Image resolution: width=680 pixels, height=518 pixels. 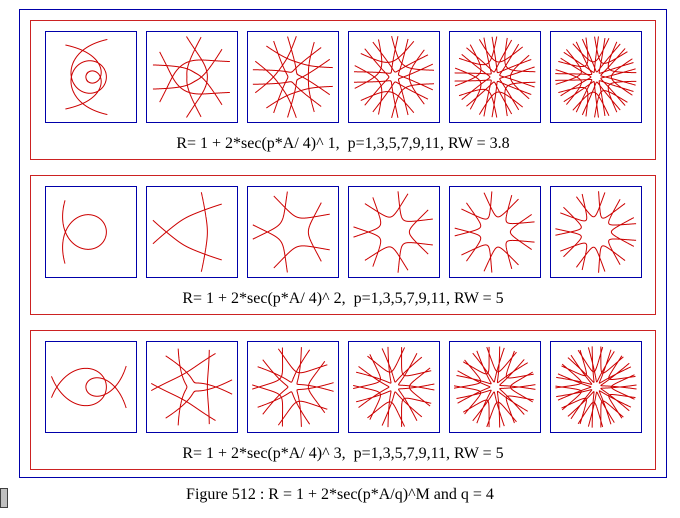 I want to click on scrollbar-stub, so click(x=4, y=498).